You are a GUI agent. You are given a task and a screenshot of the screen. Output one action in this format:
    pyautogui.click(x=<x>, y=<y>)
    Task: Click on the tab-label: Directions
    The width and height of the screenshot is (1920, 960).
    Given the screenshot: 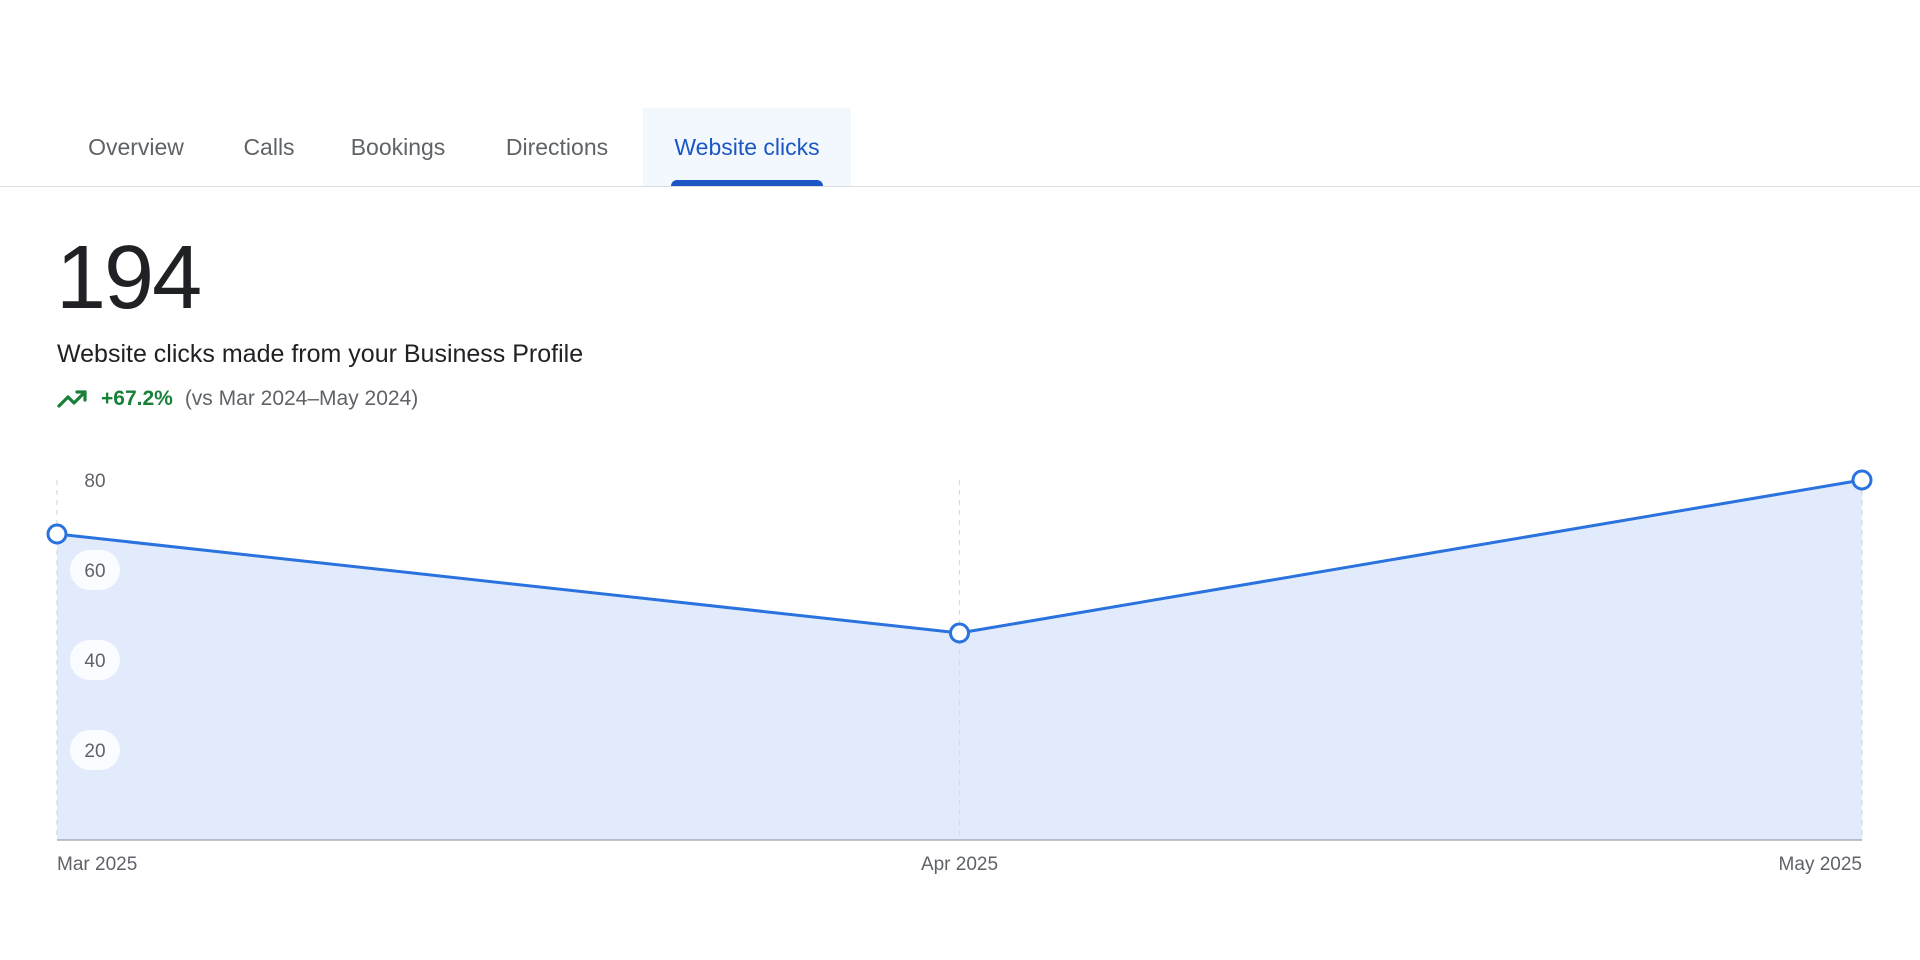 What is the action you would take?
    pyautogui.click(x=557, y=146)
    